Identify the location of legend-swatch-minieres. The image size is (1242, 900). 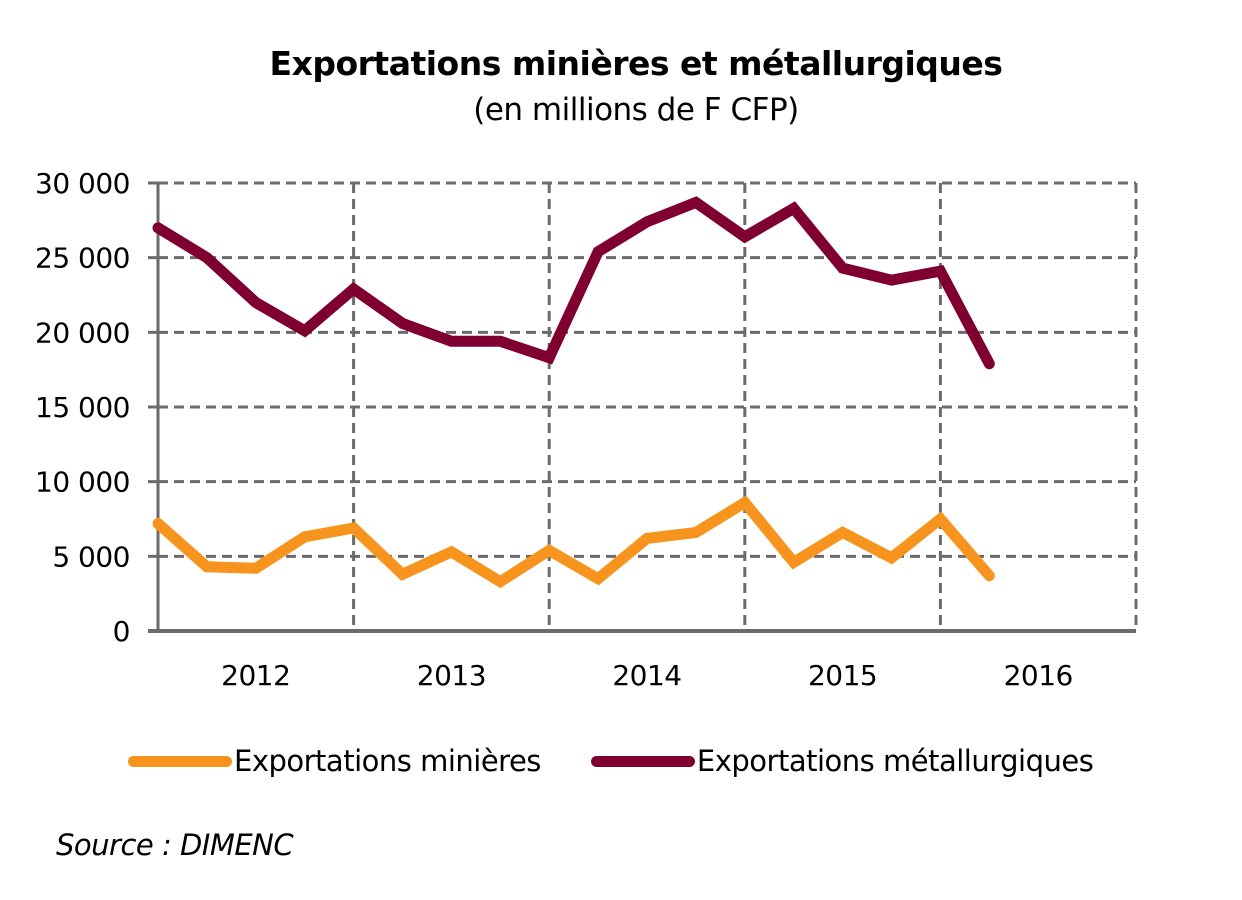
(180, 761).